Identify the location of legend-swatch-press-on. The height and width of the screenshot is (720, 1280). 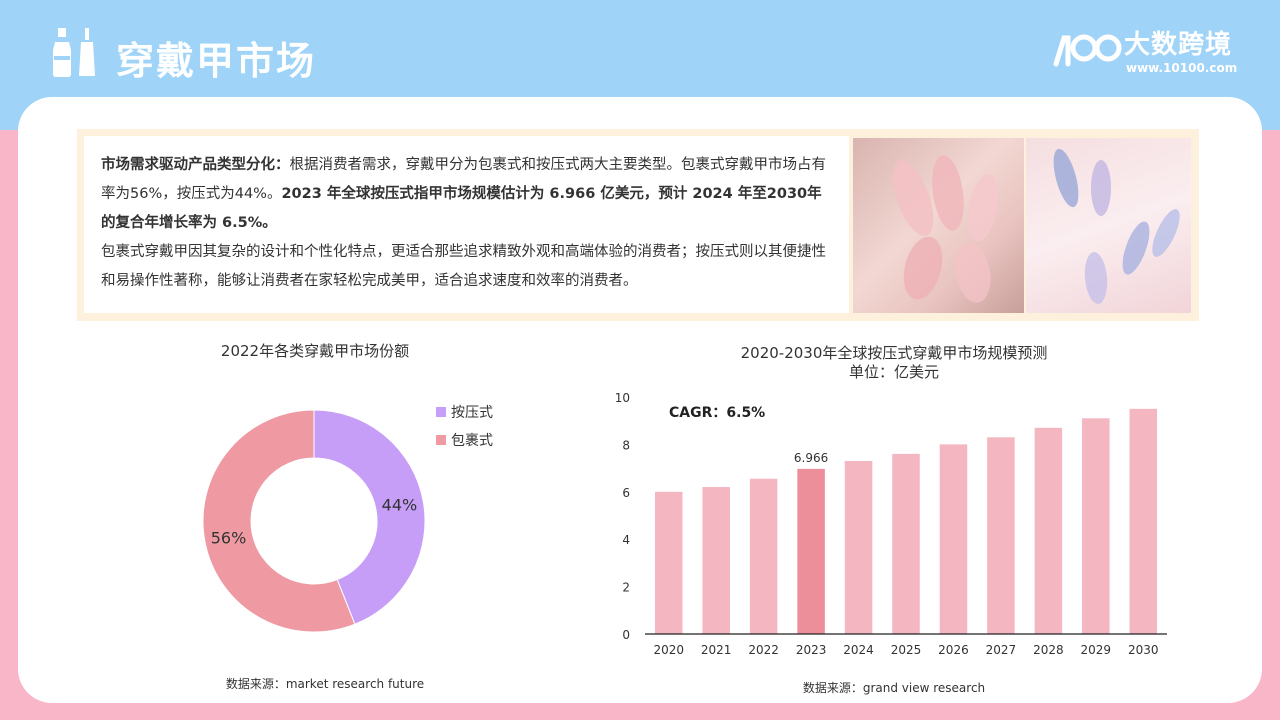
(441, 412).